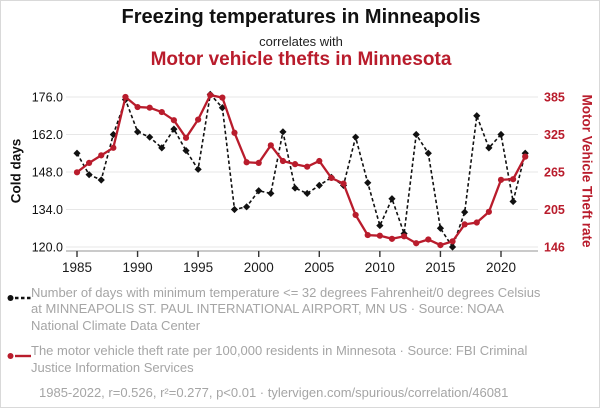  I want to click on y-axis-tick-label-right: 146, so click(554, 248).